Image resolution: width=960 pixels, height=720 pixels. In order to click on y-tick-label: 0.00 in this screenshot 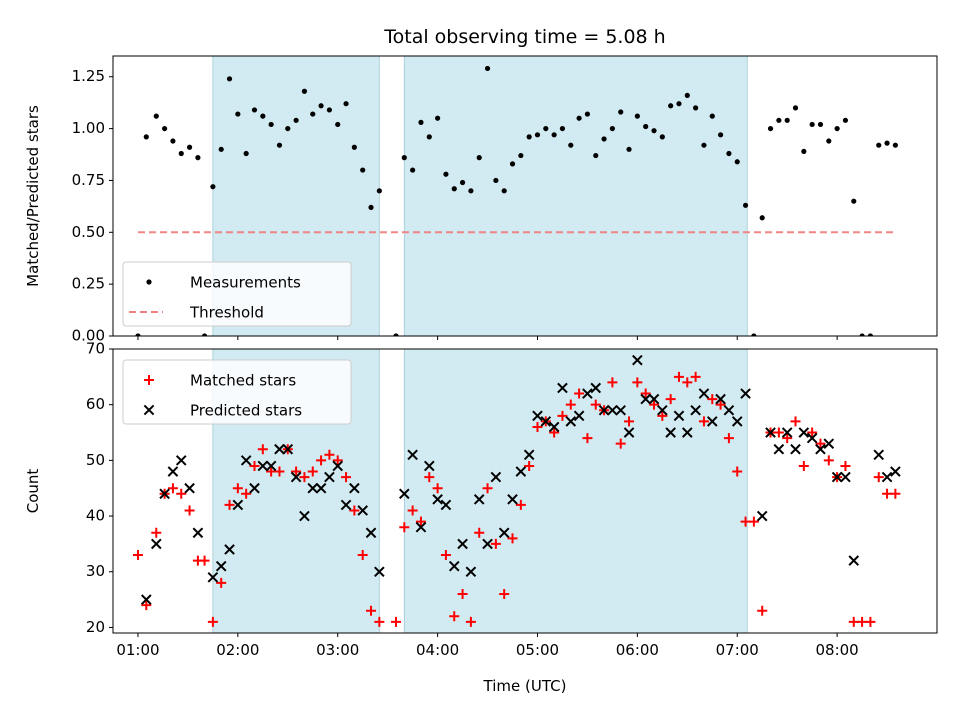, I will do `click(88, 336)`.